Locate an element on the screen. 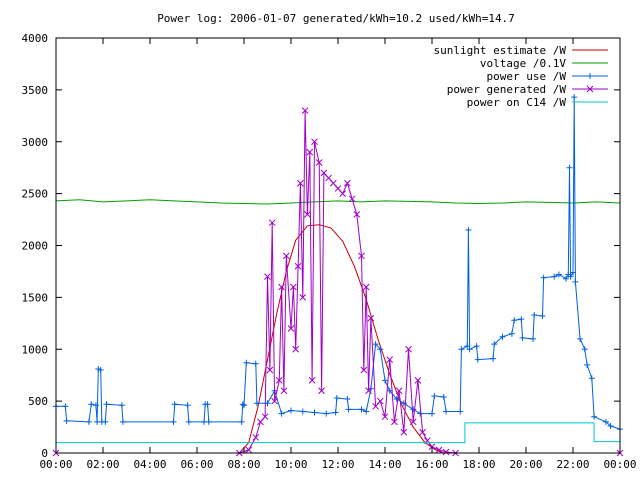 This screenshot has width=640, height=480. y-tick-label: 1500 is located at coordinates (35, 297).